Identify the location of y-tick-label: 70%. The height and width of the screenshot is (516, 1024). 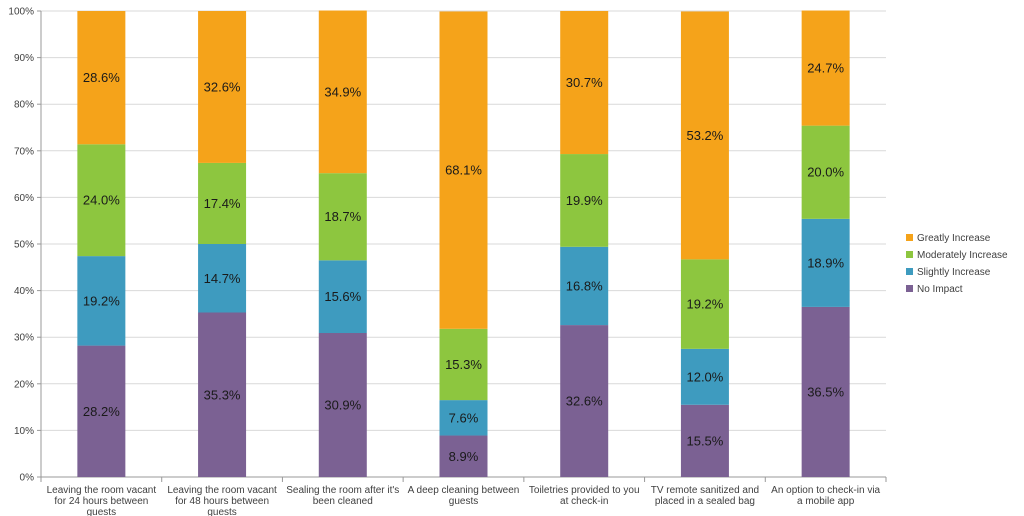
(24, 151).